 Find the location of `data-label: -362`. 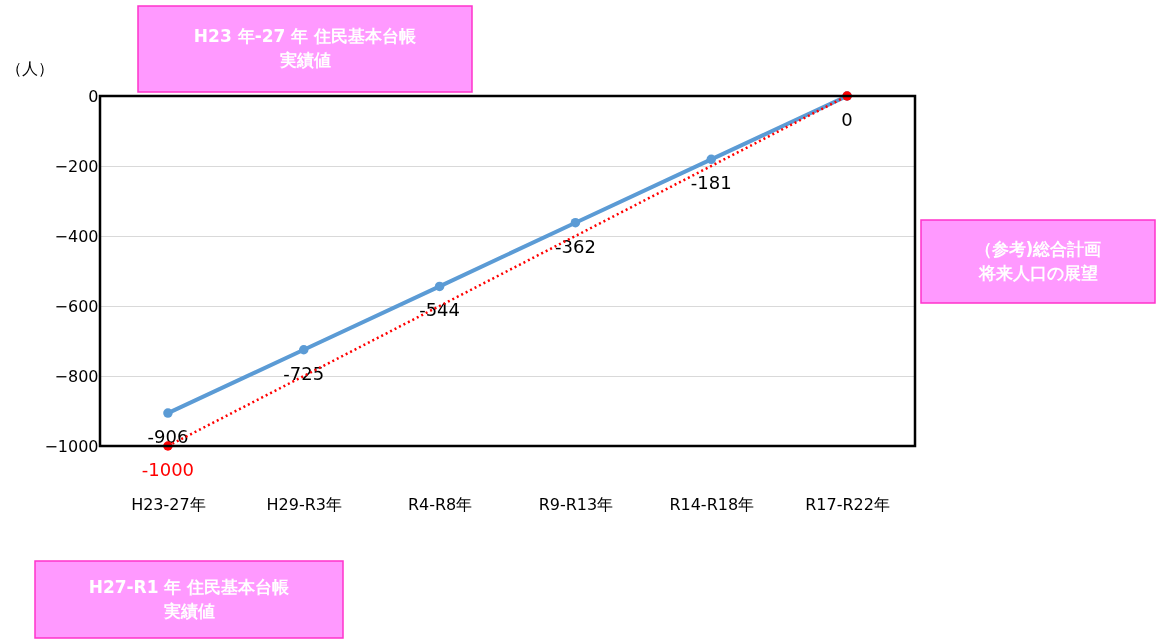

data-label: -362 is located at coordinates (575, 246).